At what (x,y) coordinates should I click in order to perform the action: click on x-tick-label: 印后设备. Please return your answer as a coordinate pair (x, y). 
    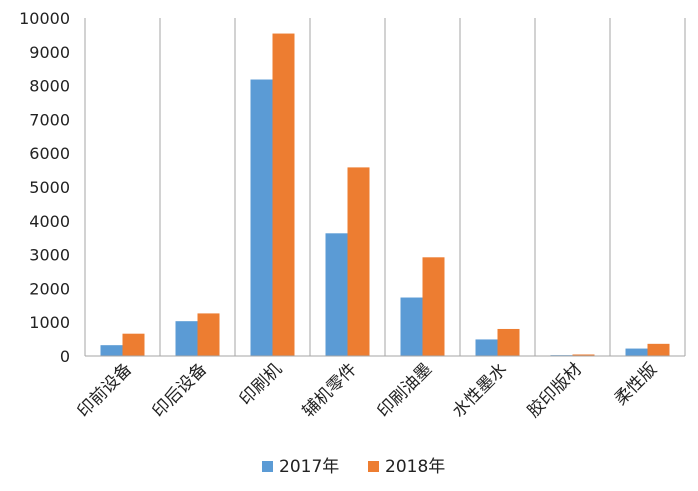
    Looking at the image, I should click on (180, 390).